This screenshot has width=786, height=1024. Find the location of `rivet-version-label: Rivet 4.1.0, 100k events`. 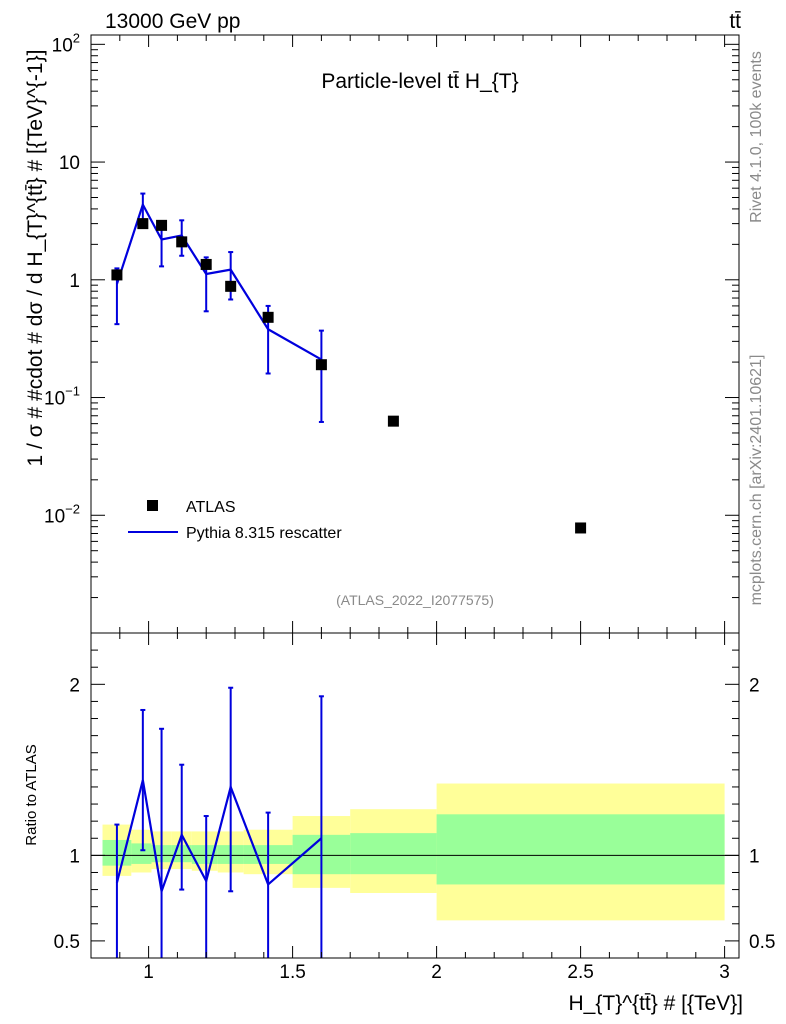

rivet-version-label: Rivet 4.1.0, 100k events is located at coordinates (756, 137).